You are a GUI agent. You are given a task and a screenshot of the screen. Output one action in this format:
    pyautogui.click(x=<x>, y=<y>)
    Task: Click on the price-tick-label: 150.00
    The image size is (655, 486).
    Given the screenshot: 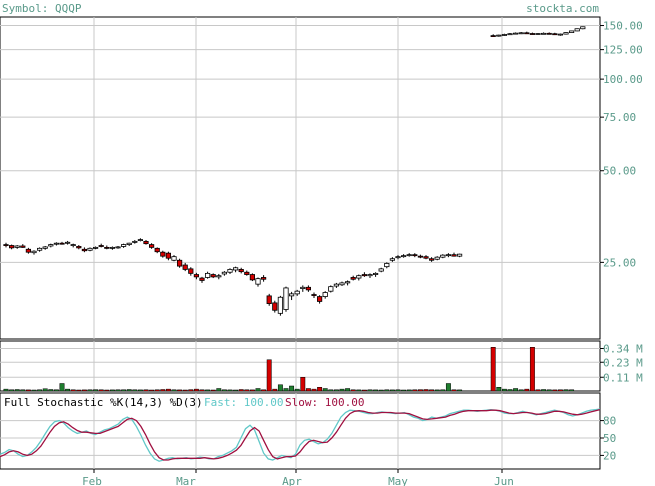 What is the action you would take?
    pyautogui.click(x=623, y=26)
    